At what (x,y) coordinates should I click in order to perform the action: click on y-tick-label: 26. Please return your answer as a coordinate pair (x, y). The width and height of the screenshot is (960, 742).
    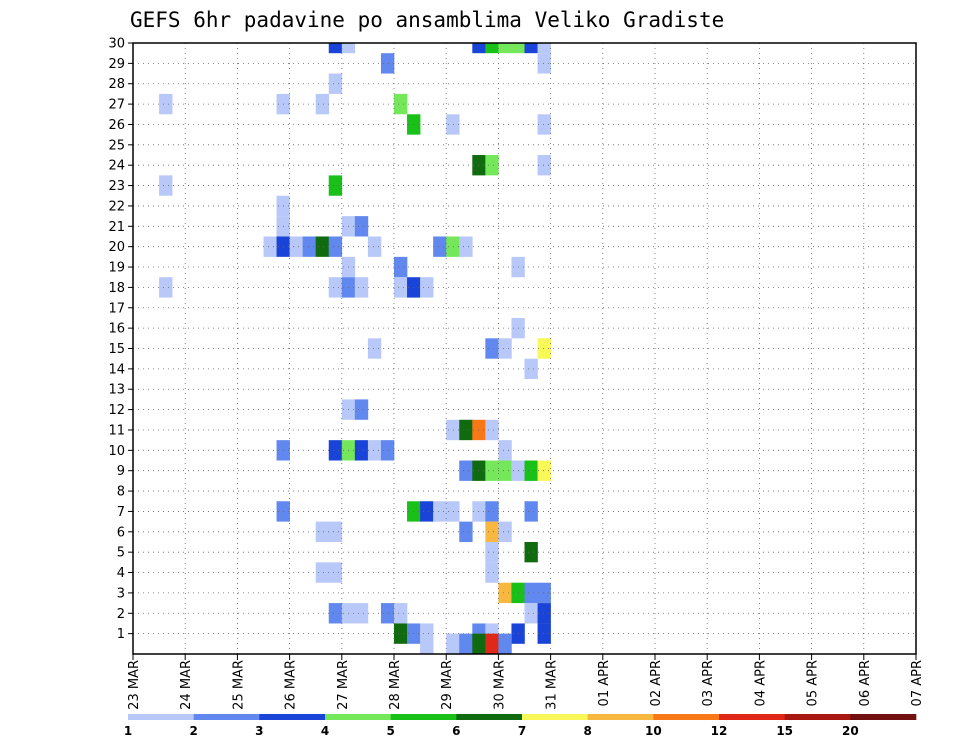
    Looking at the image, I should click on (116, 125).